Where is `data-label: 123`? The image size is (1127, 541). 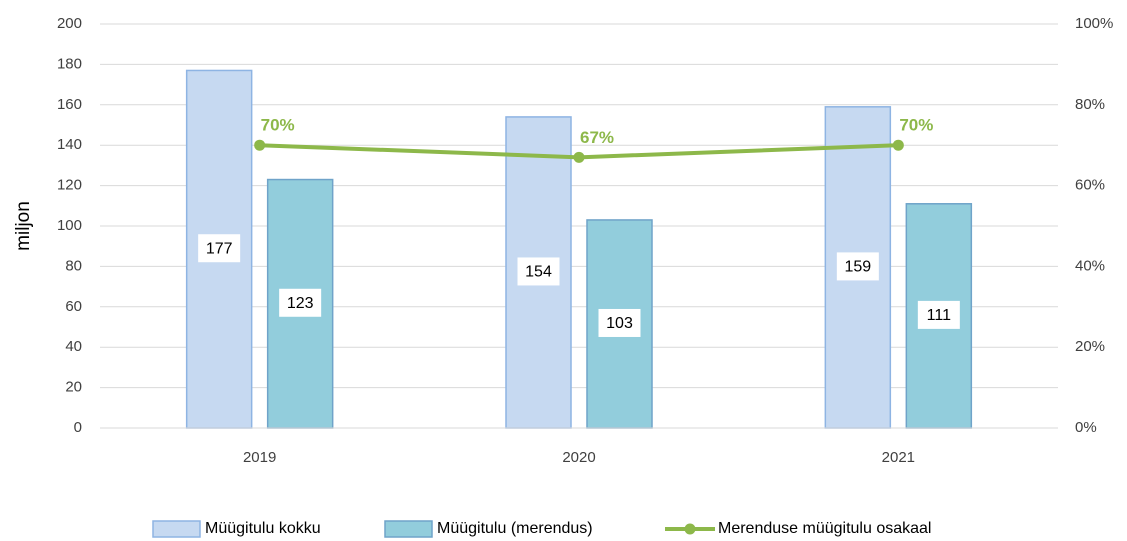 data-label: 123 is located at coordinates (300, 303).